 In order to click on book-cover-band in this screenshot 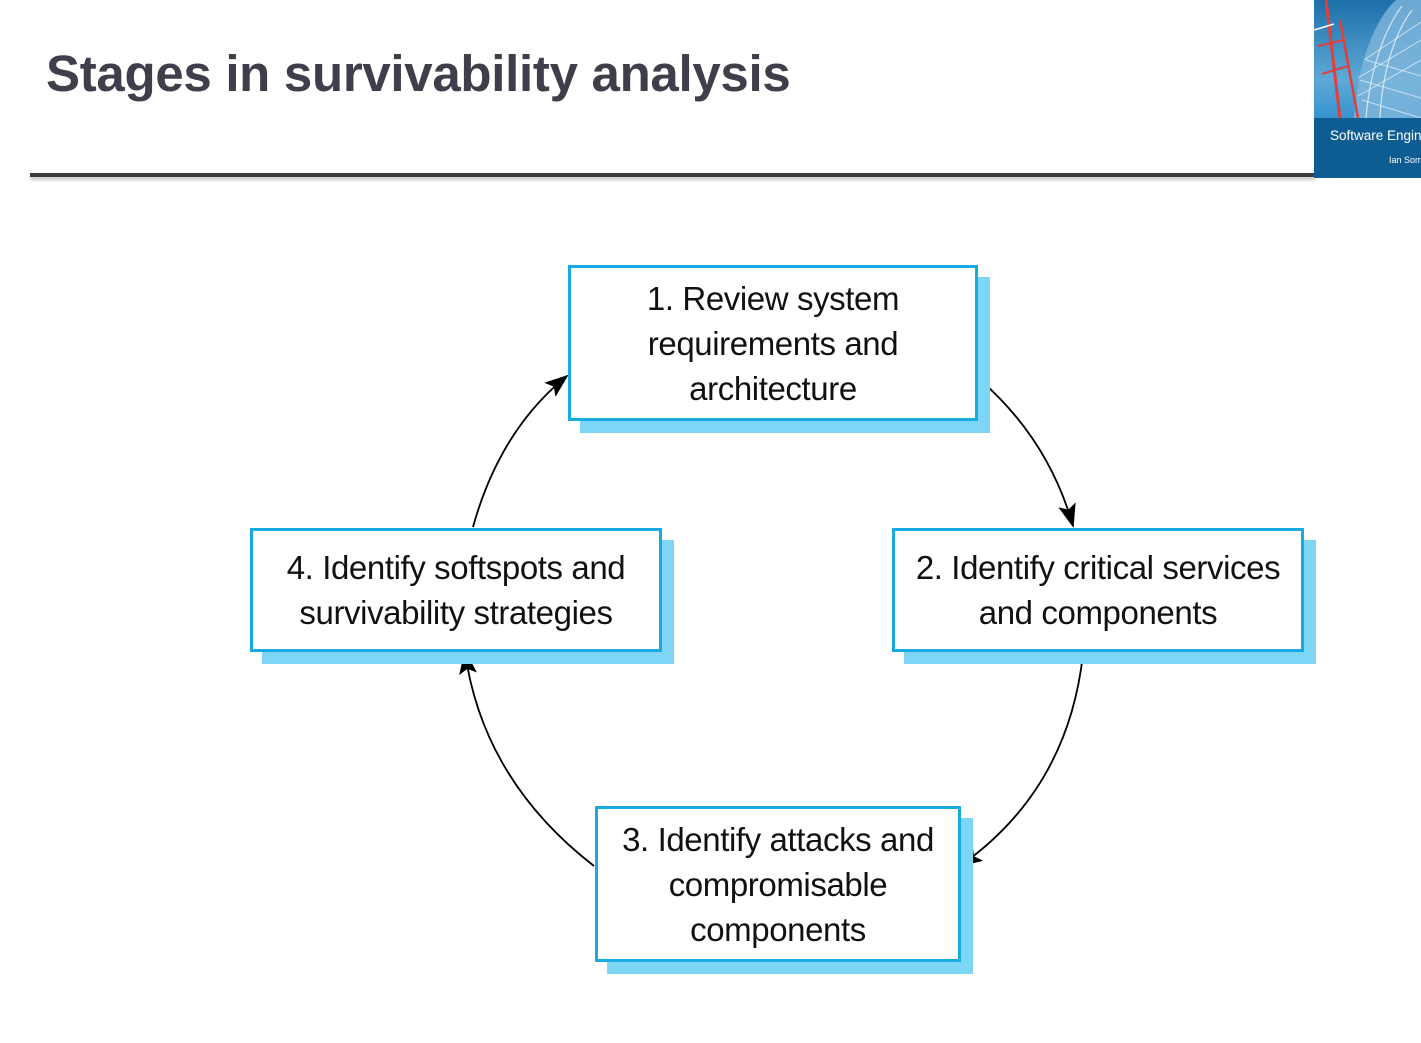, I will do `click(1367, 148)`.